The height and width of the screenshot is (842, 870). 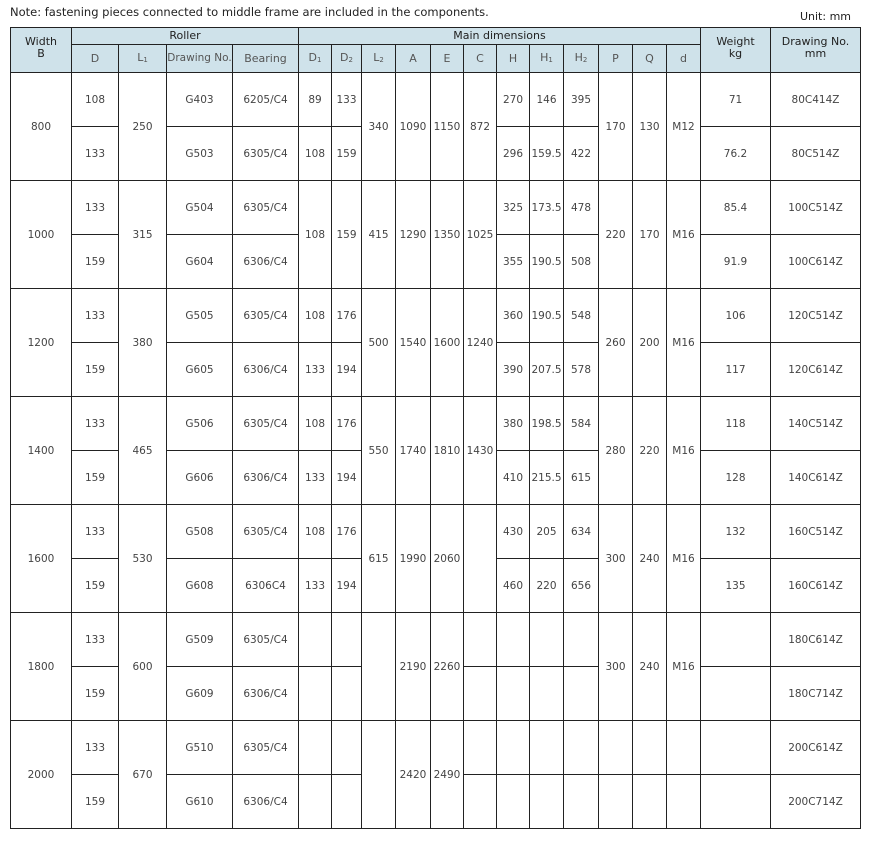 I want to click on table-cell: M16, so click(x=683, y=666).